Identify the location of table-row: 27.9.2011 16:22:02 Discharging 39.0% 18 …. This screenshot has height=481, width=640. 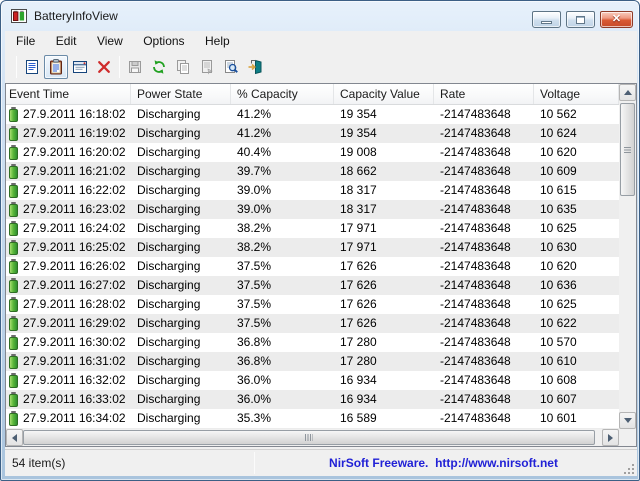
(312, 190).